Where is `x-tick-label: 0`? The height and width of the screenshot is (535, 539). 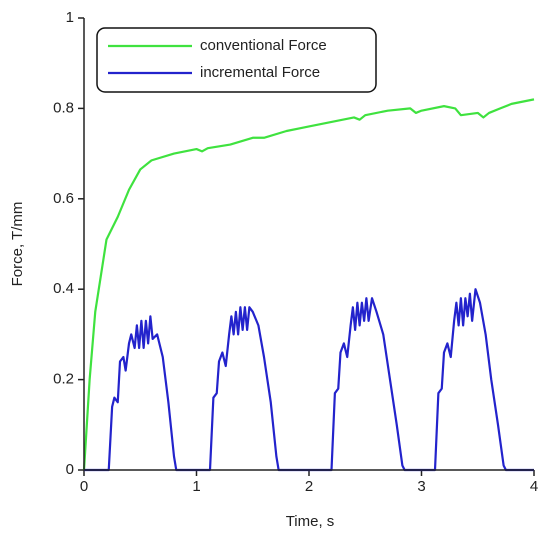
x-tick-label: 0 is located at coordinates (84, 486).